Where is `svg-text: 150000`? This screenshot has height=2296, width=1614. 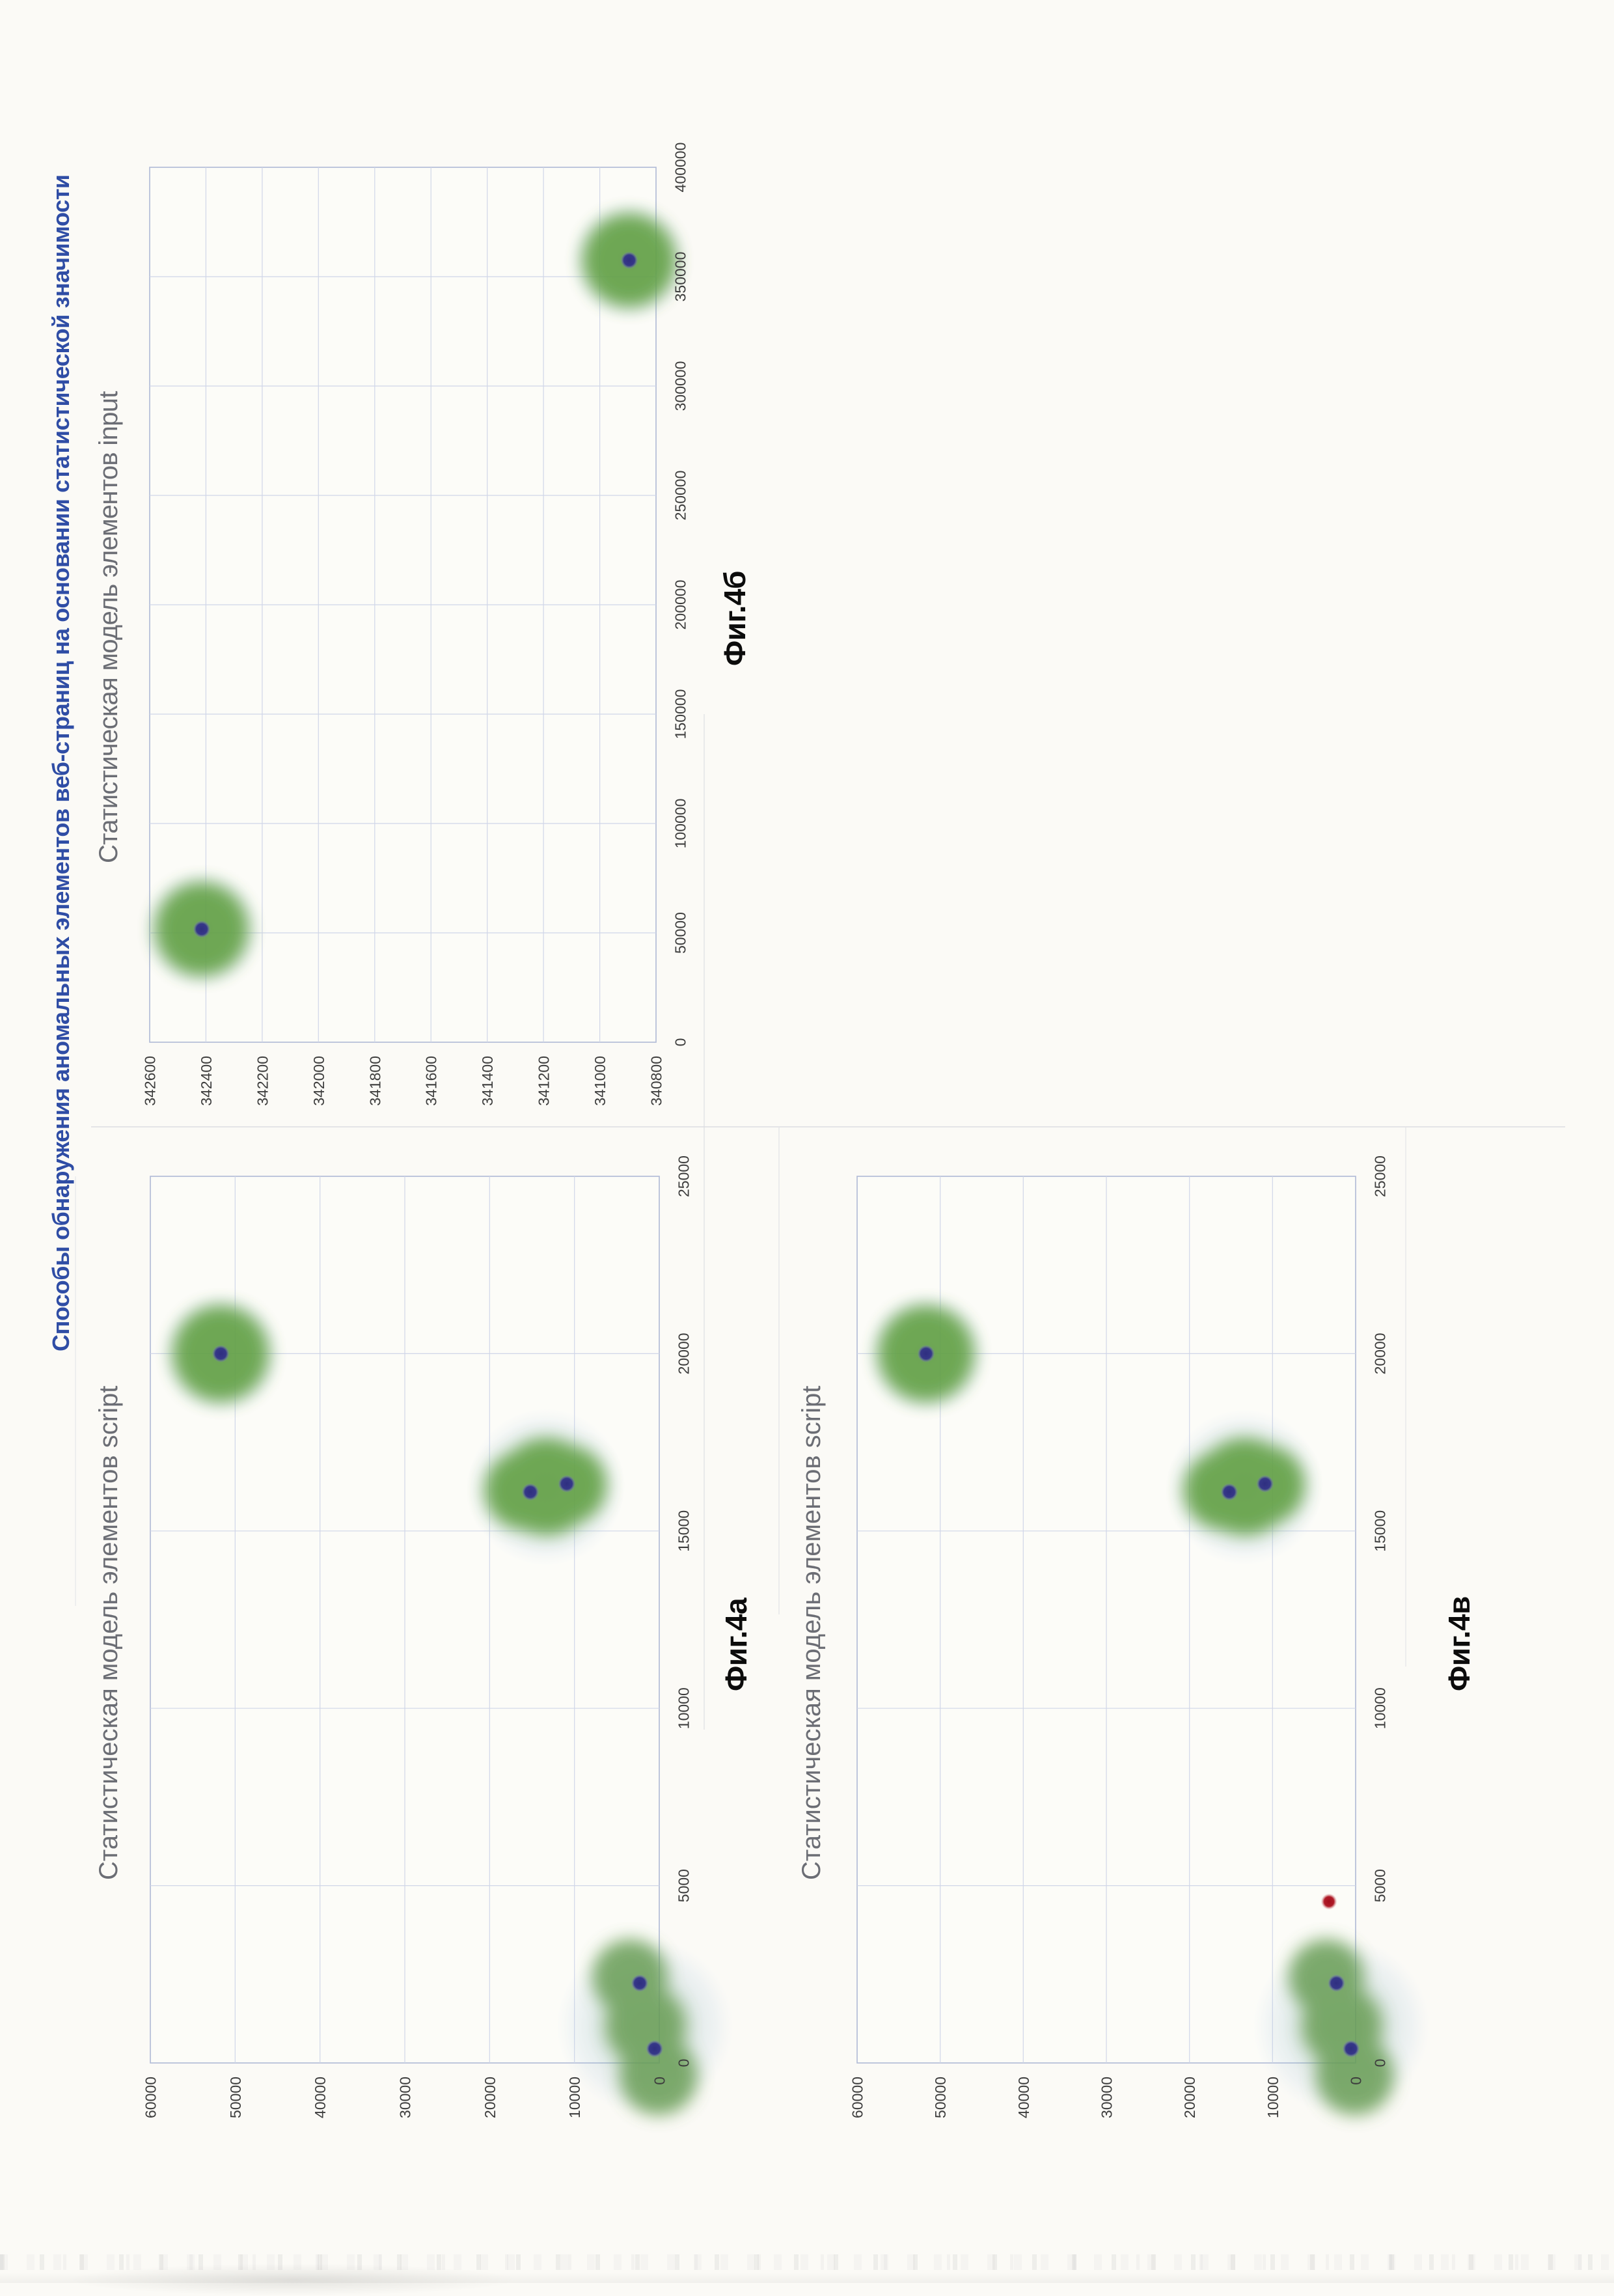 svg-text: 150000 is located at coordinates (680, 714).